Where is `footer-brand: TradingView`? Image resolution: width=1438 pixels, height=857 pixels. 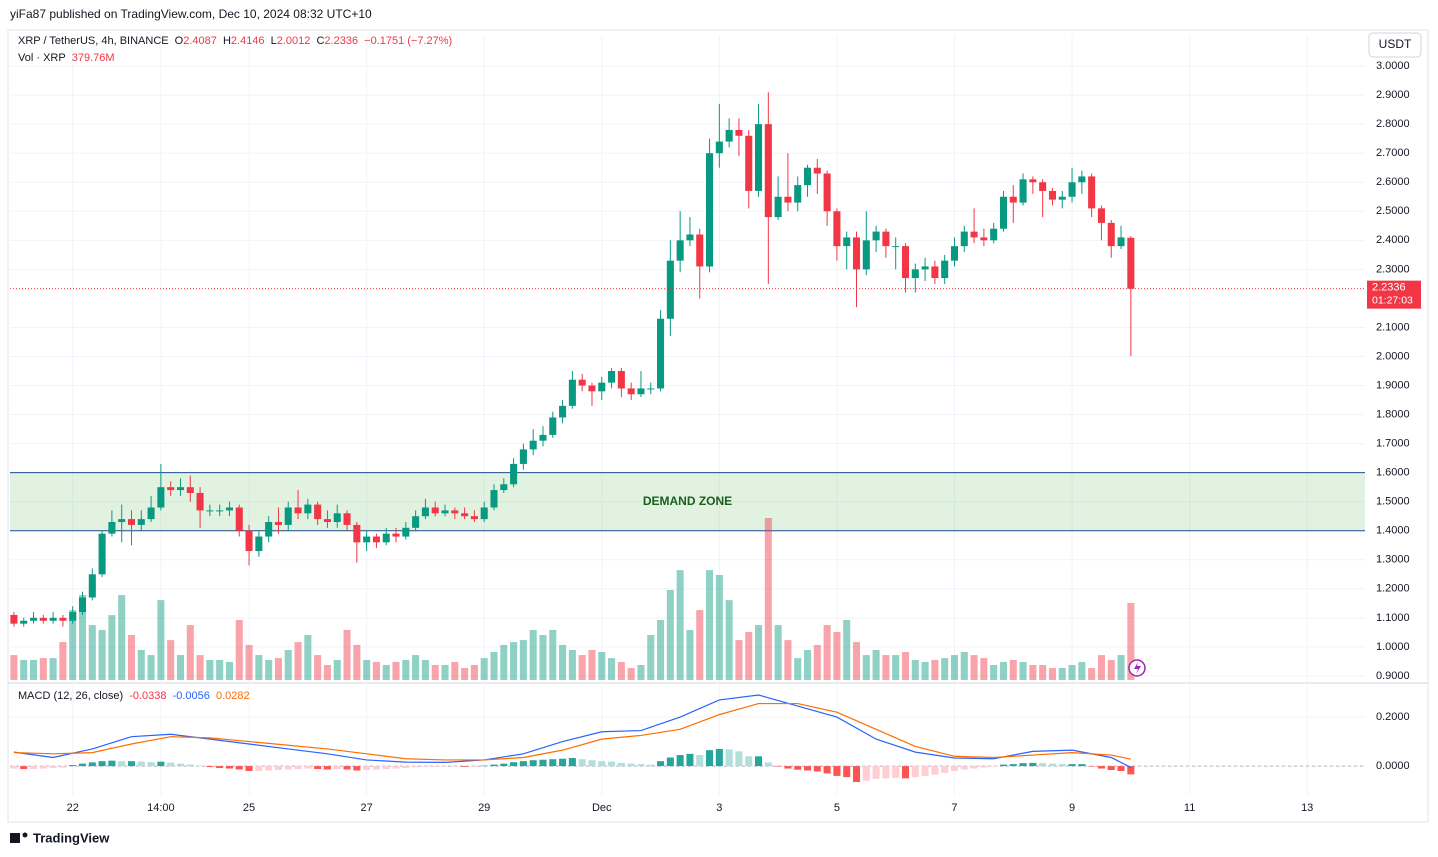
footer-brand: TradingView is located at coordinates (71, 837).